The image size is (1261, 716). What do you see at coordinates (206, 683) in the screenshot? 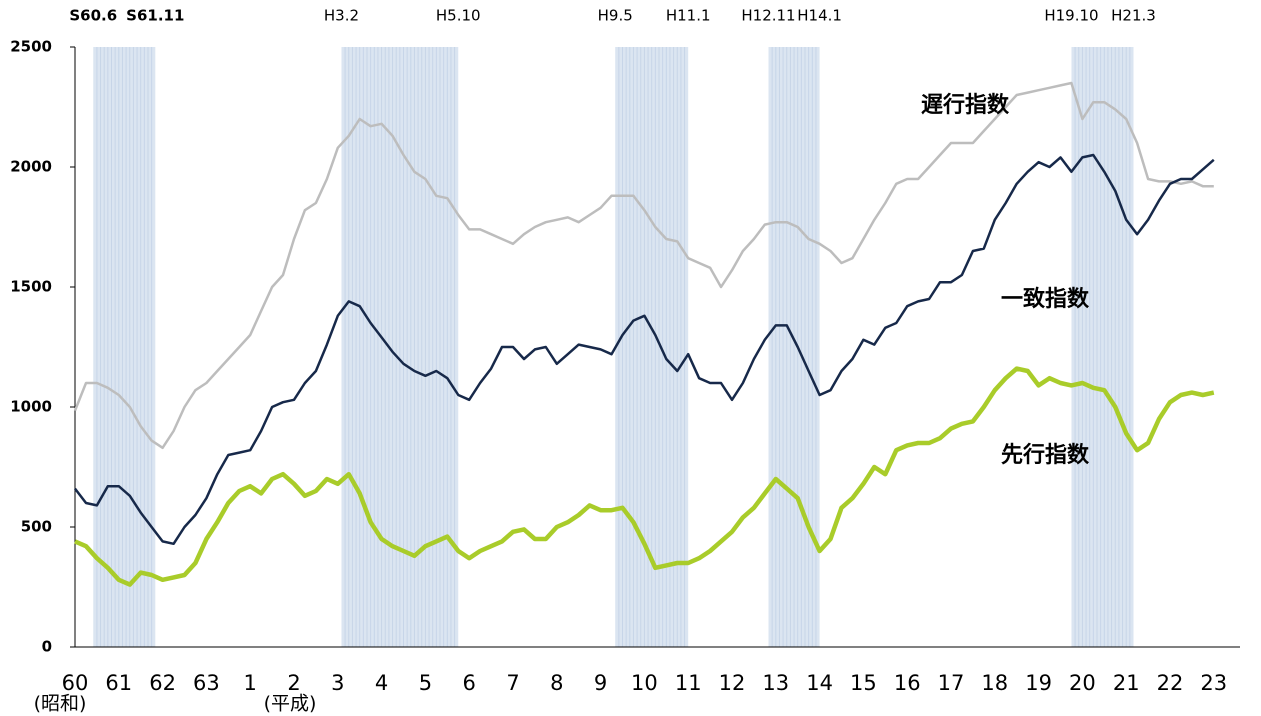
I see `x-tick-label: 63` at bounding box center [206, 683].